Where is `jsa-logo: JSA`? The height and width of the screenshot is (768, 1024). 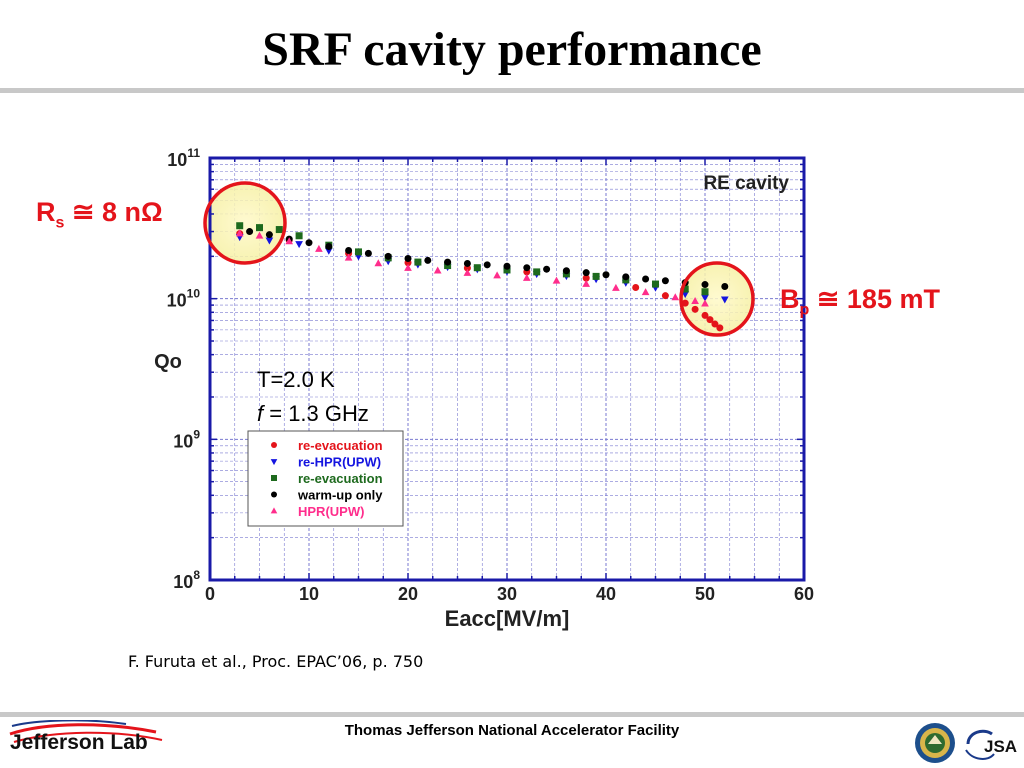 jsa-logo: JSA is located at coordinates (991, 744).